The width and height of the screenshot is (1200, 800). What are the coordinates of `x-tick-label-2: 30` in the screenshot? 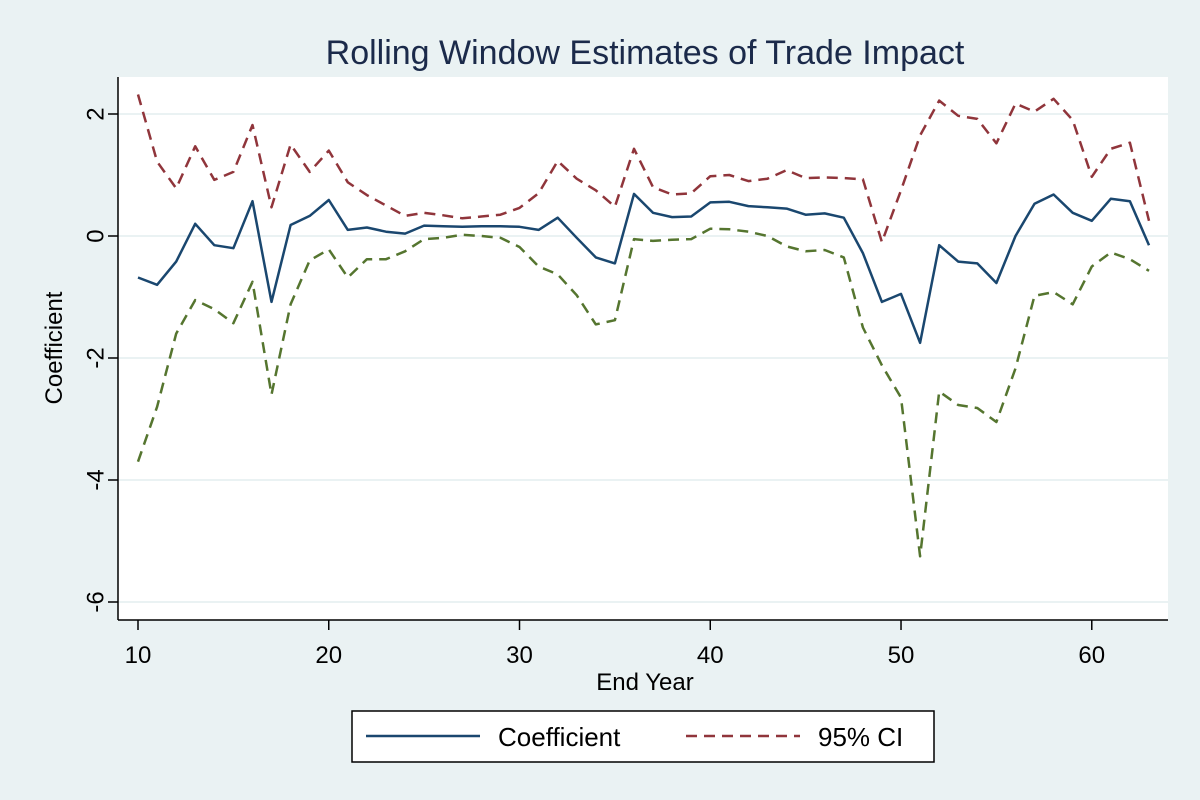 It's located at (519, 655).